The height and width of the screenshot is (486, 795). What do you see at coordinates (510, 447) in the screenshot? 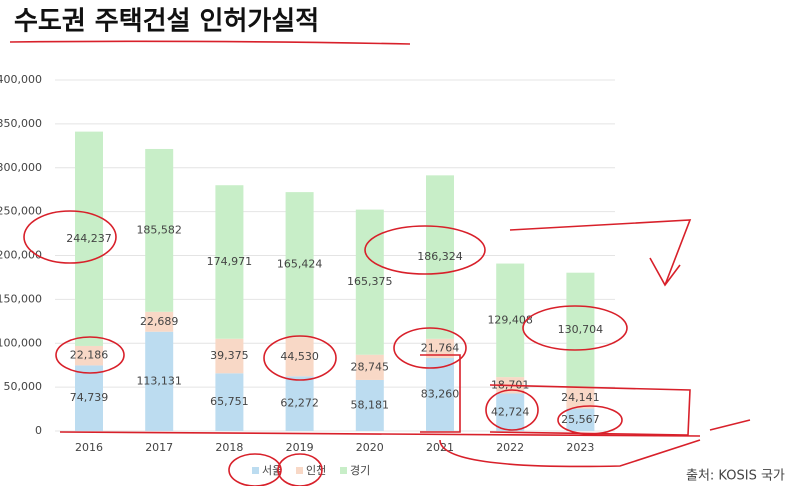
I see `x-tick-label: 2022` at bounding box center [510, 447].